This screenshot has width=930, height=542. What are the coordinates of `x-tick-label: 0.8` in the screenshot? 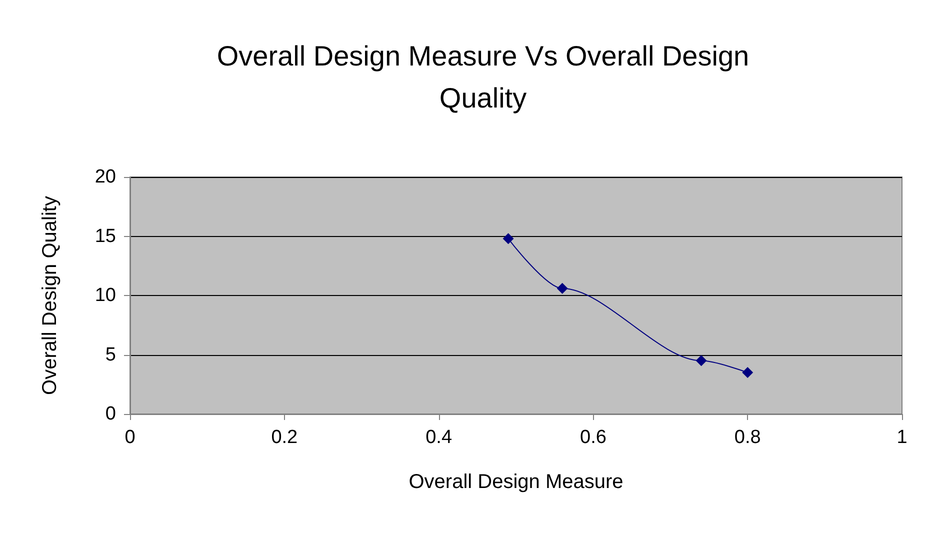 It's located at (747, 437).